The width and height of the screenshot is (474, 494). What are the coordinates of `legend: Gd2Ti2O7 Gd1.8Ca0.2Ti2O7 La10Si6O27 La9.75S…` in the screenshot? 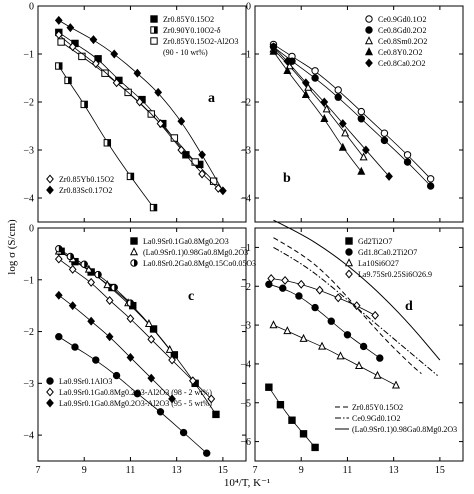 It's located at (388, 258).